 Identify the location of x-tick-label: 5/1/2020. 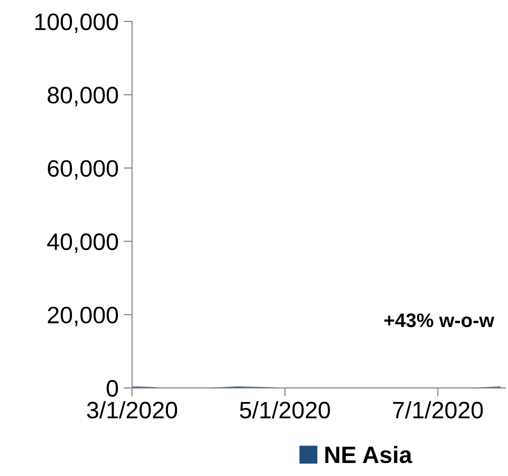
(285, 409).